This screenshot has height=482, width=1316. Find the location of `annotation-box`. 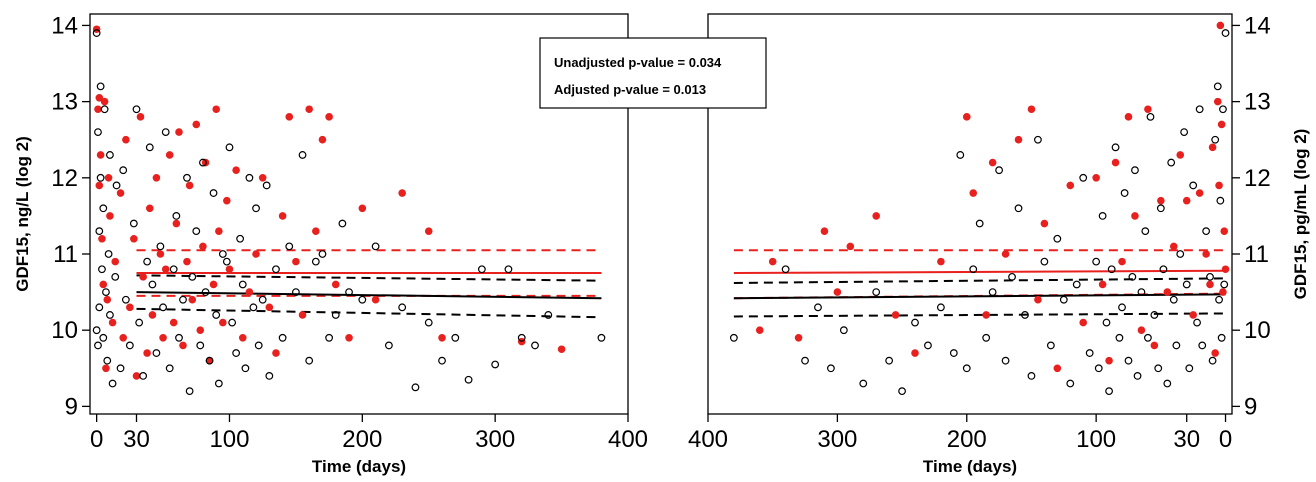

annotation-box is located at coordinates (653, 73).